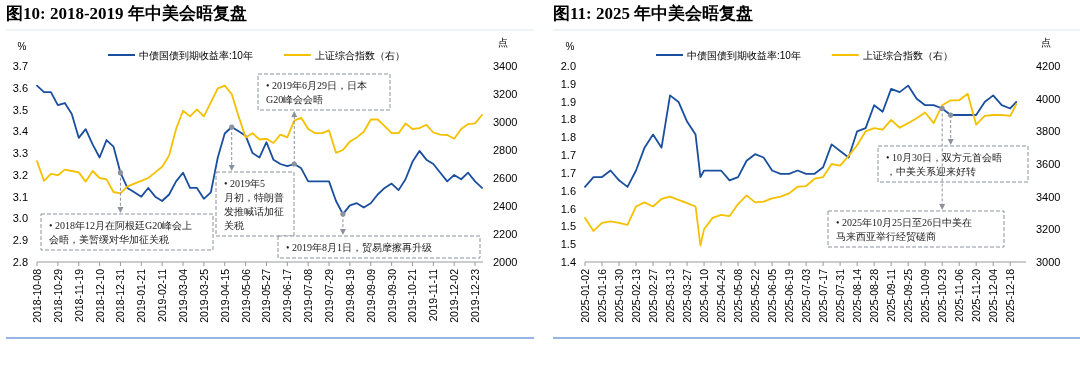 Image resolution: width=1080 pixels, height=367 pixels. What do you see at coordinates (37, 295) in the screenshot?
I see `x-tick-label: 2018-10-08` at bounding box center [37, 295].